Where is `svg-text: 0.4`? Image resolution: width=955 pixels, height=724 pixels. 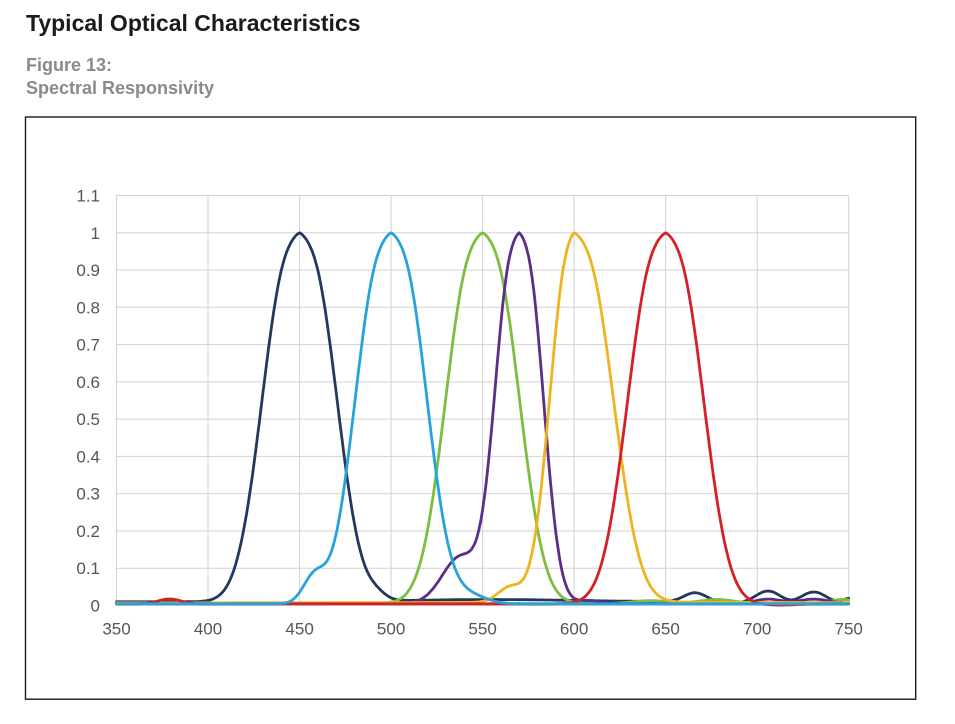
svg-text: 0.4 is located at coordinates (88, 456).